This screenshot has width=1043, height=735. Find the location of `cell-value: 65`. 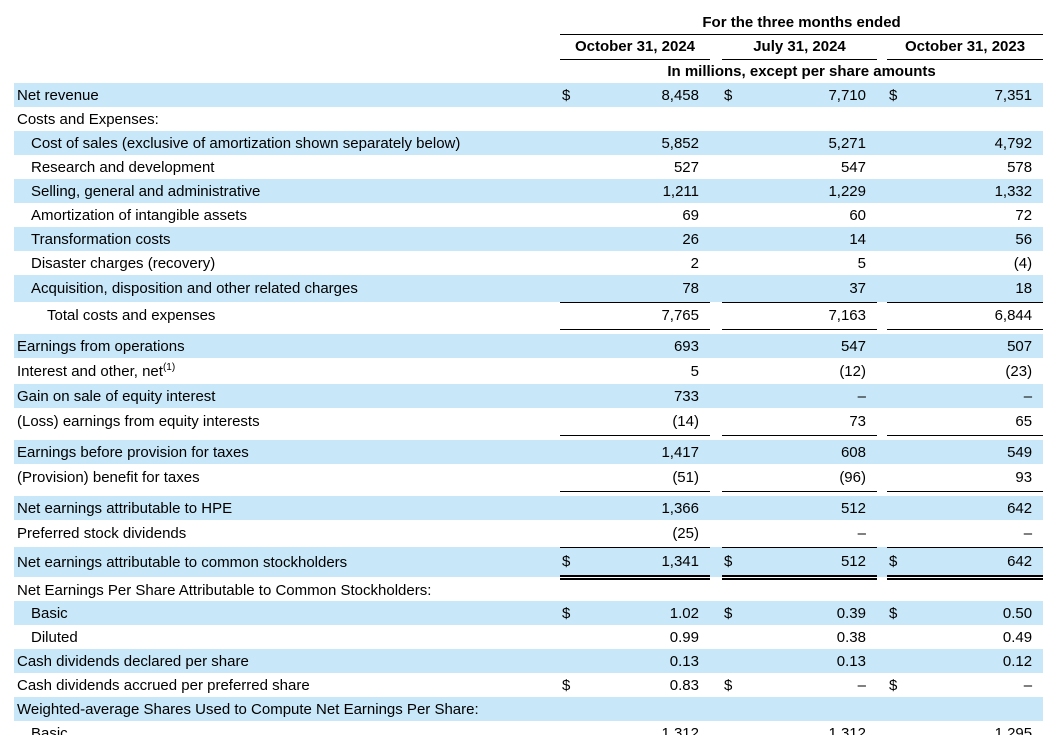

cell-value: 65 is located at coordinates (977, 422).